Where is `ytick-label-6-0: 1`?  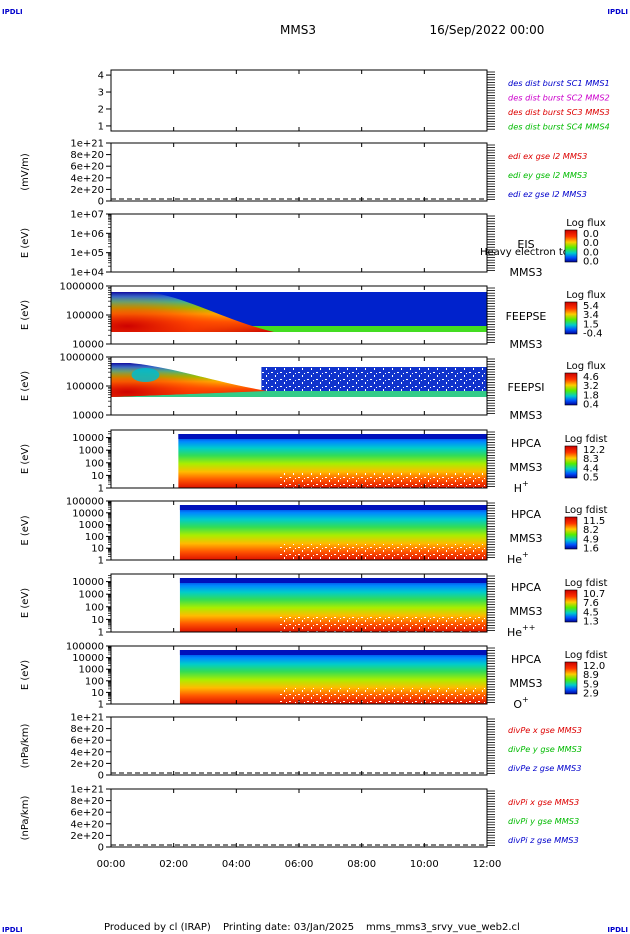 ytick-label-6-0: 1 is located at coordinates (101, 561).